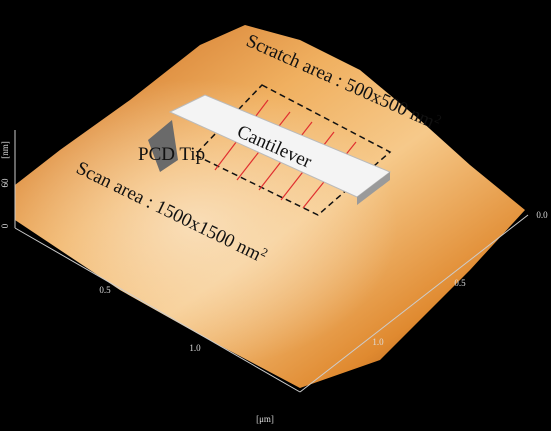  I want to click on scratch-box, so click(292, 150).